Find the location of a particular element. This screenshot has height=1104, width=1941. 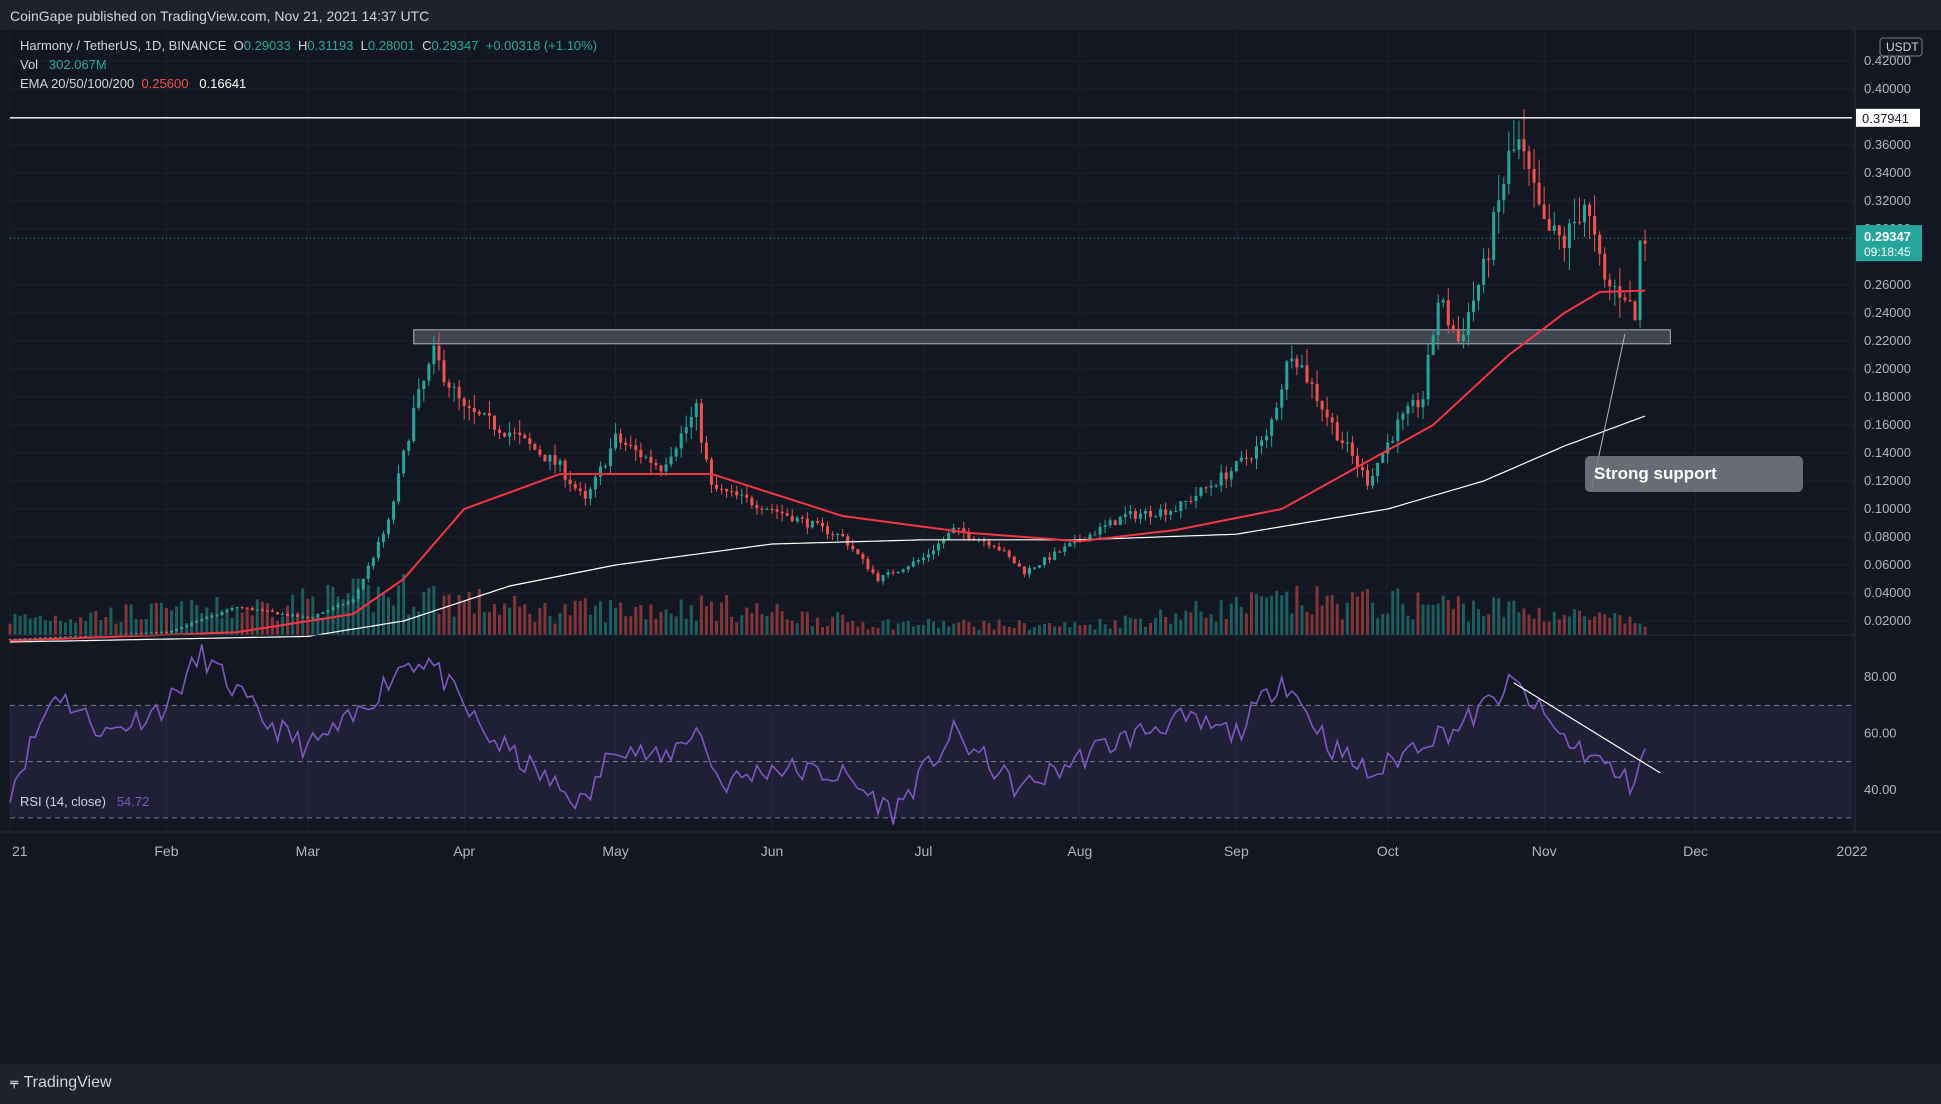

time-tick-label: Mar is located at coordinates (308, 851).